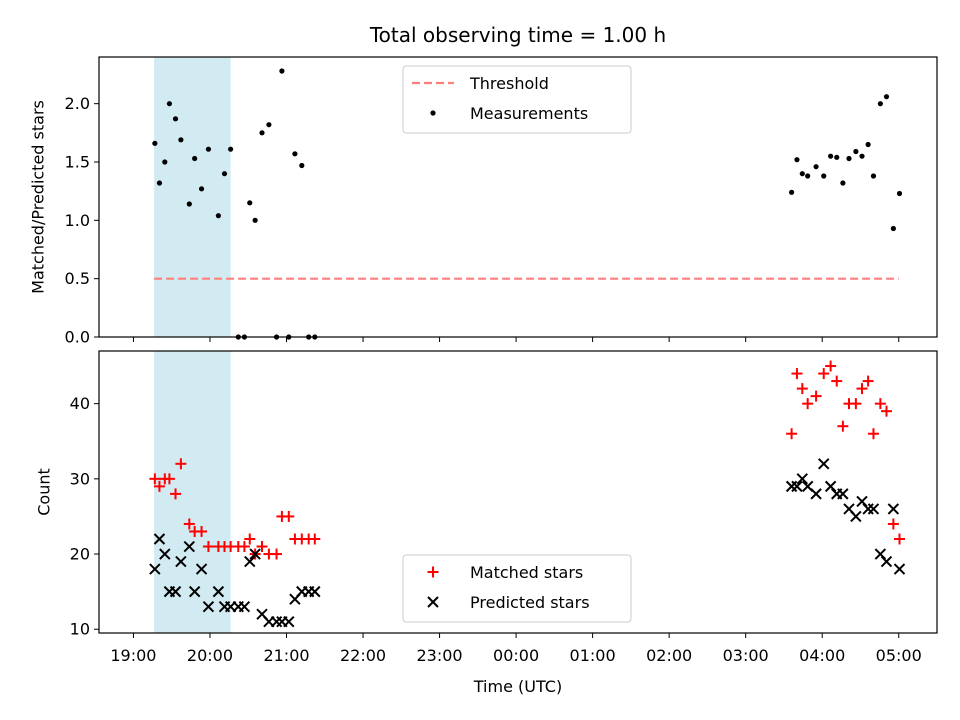 The height and width of the screenshot is (720, 960). Describe the element at coordinates (77, 278) in the screenshot. I see `y-tick-label: 0.5` at that location.